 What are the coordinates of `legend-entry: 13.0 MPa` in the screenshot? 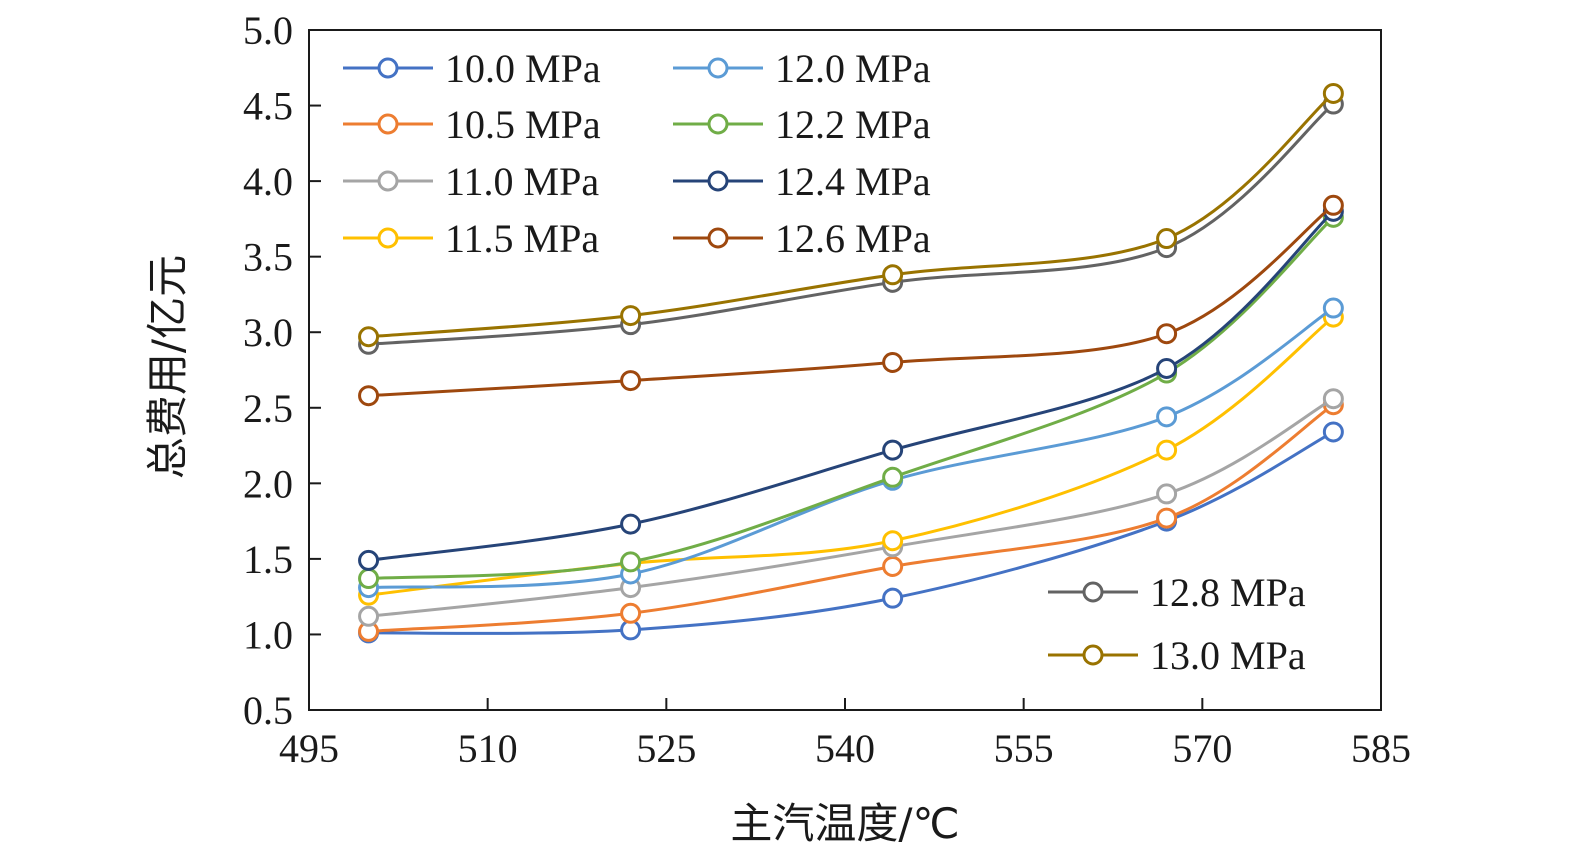 It's located at (1177, 655).